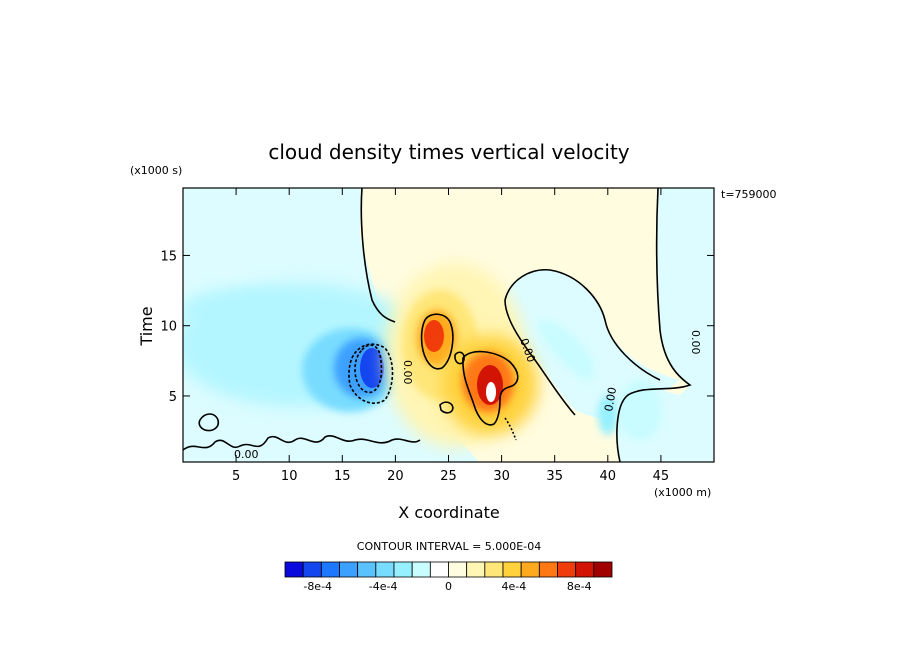 Image resolution: width=904 pixels, height=654 pixels. Describe the element at coordinates (448, 152) in the screenshot. I see `chart-title: cloud density times vertical velocity` at that location.